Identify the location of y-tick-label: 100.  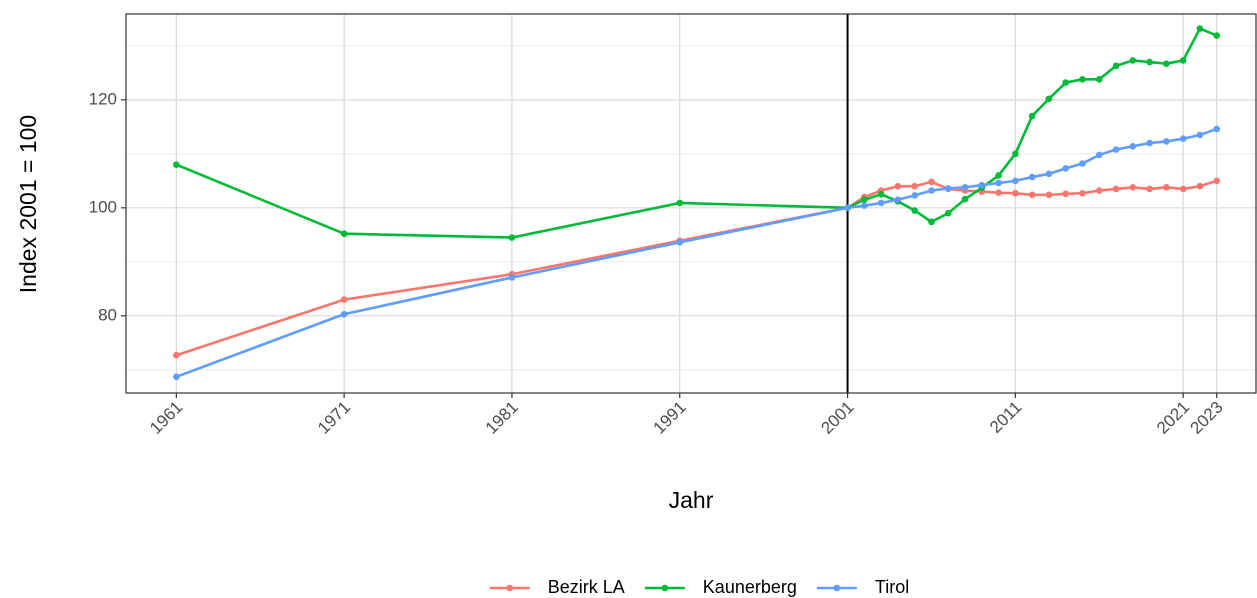
(103, 206).